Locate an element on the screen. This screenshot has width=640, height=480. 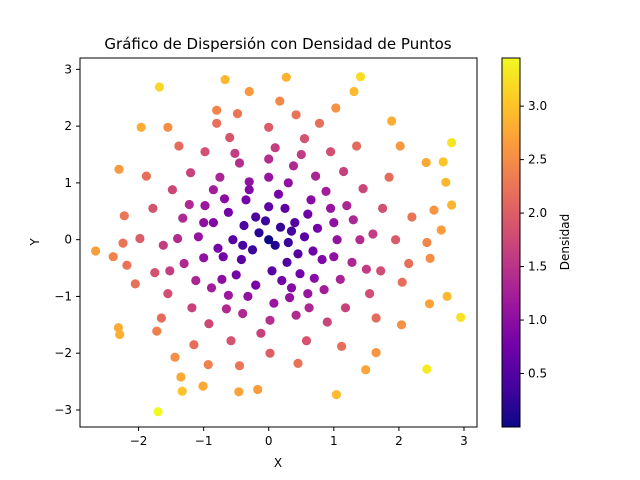
y-tick-label: 1 is located at coordinates (68, 183).